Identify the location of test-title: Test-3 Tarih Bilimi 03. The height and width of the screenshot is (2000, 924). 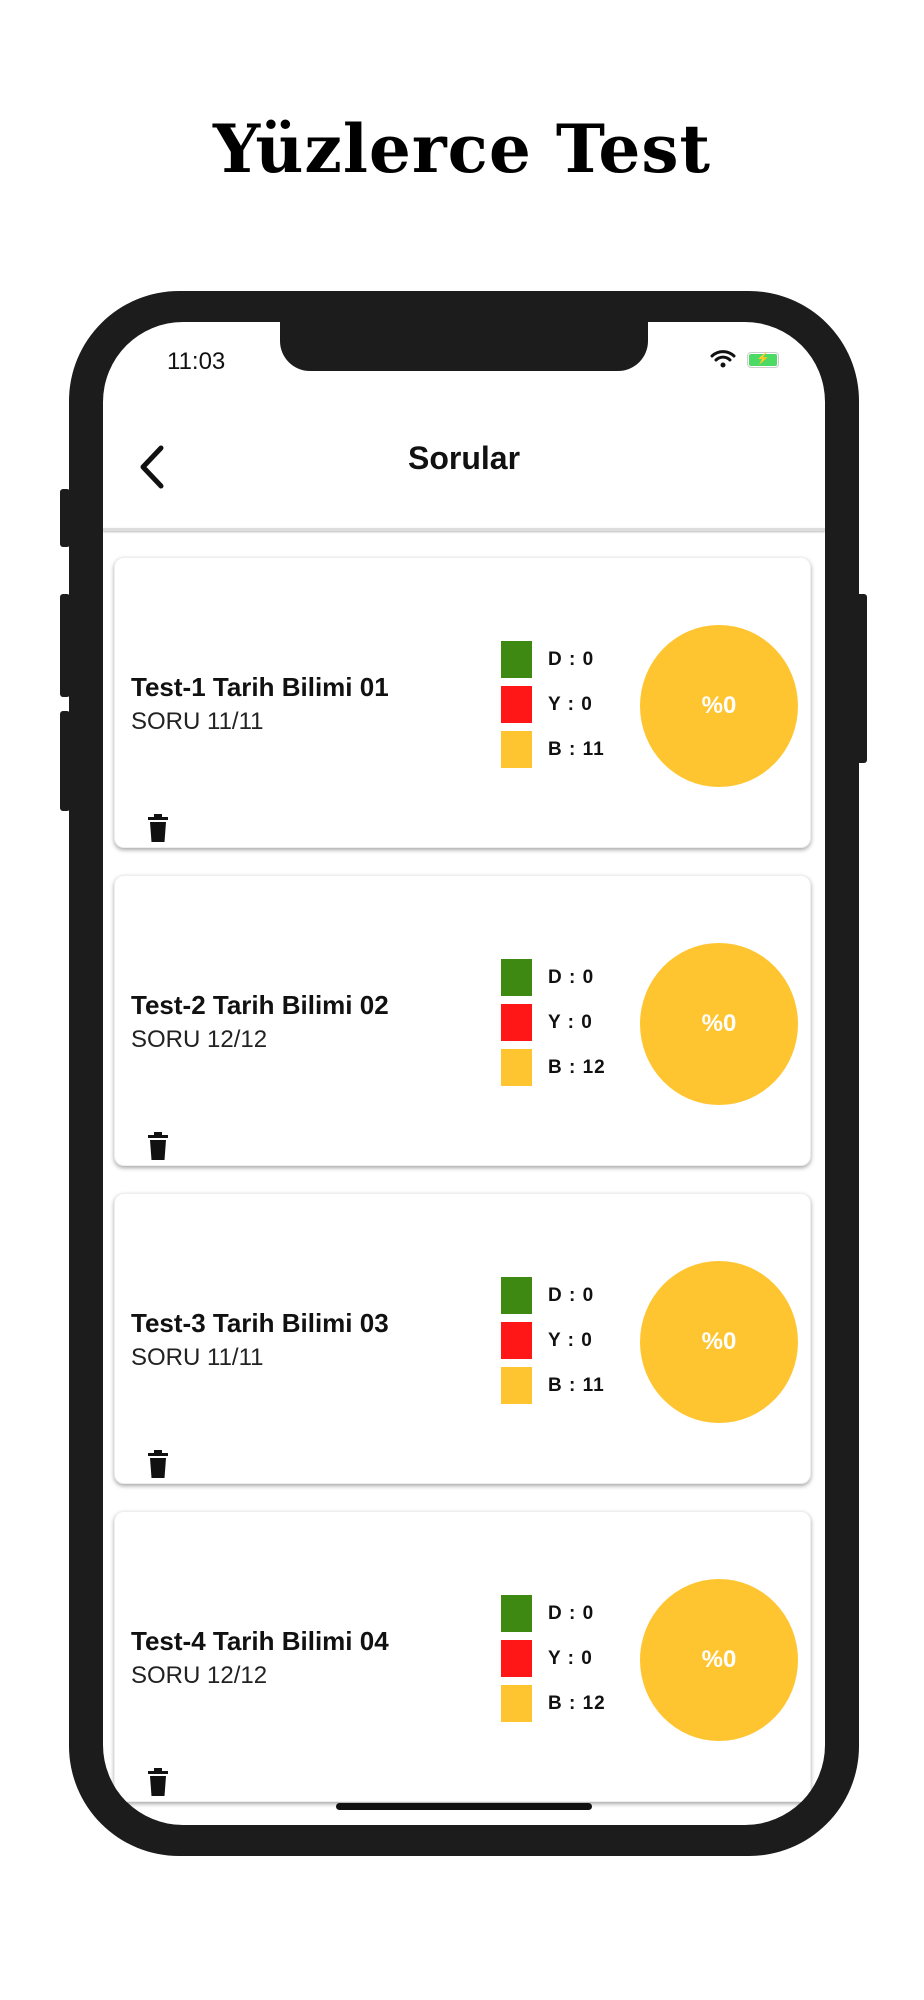
(260, 1323).